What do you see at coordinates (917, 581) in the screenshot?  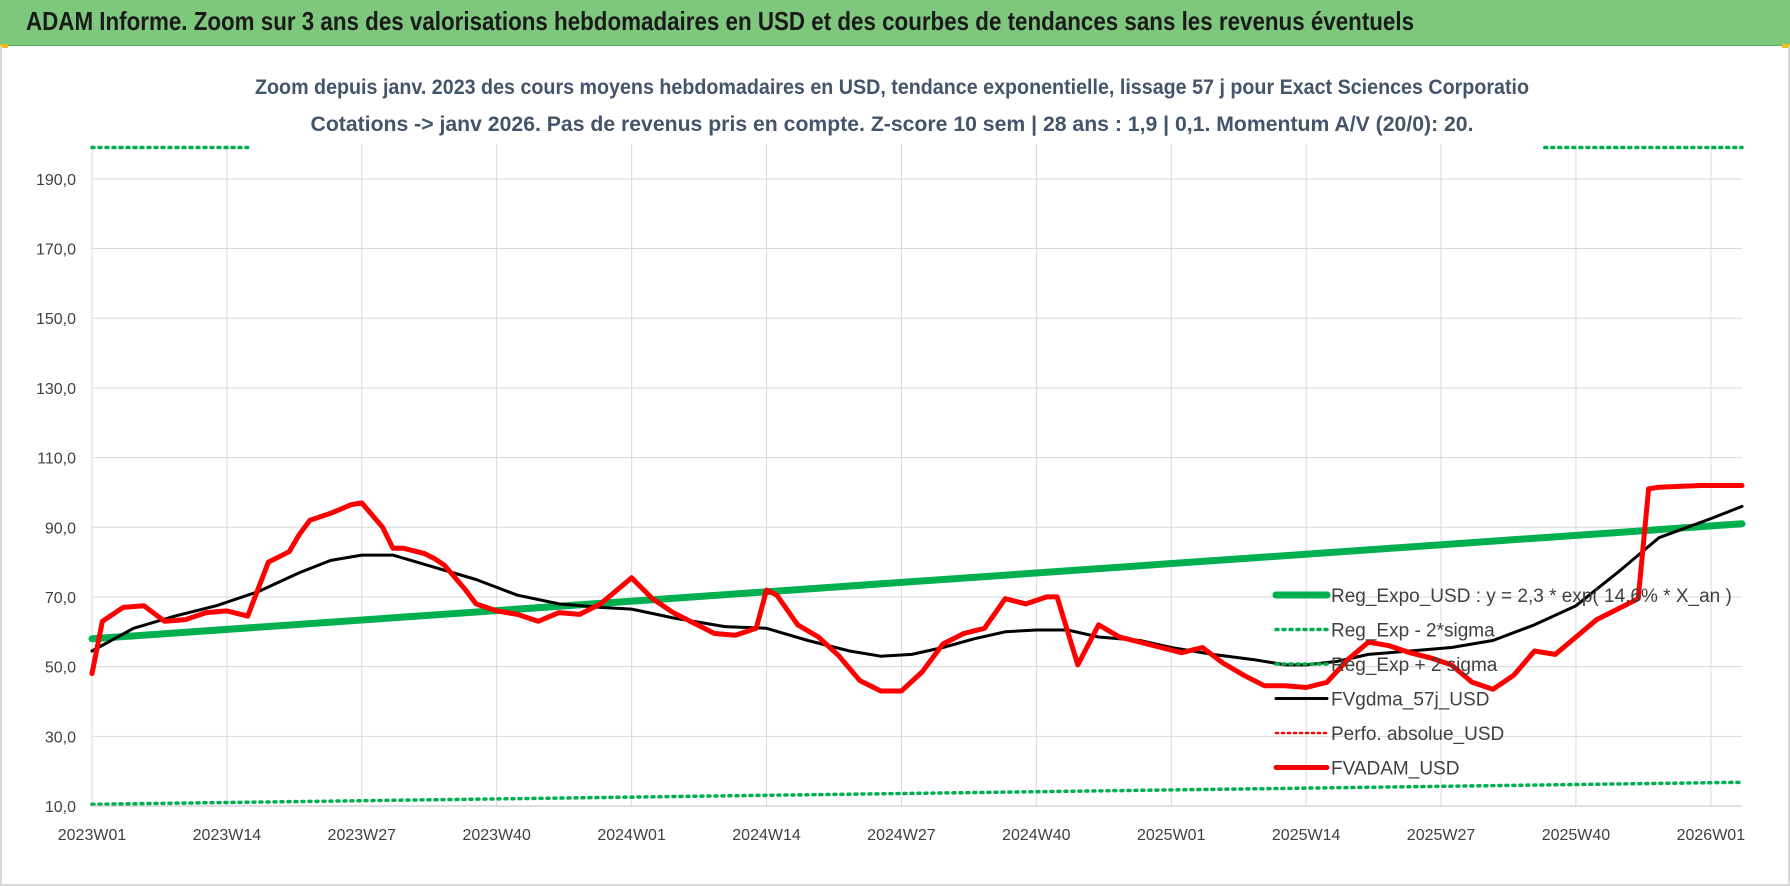 I see `reg-expo-line` at bounding box center [917, 581].